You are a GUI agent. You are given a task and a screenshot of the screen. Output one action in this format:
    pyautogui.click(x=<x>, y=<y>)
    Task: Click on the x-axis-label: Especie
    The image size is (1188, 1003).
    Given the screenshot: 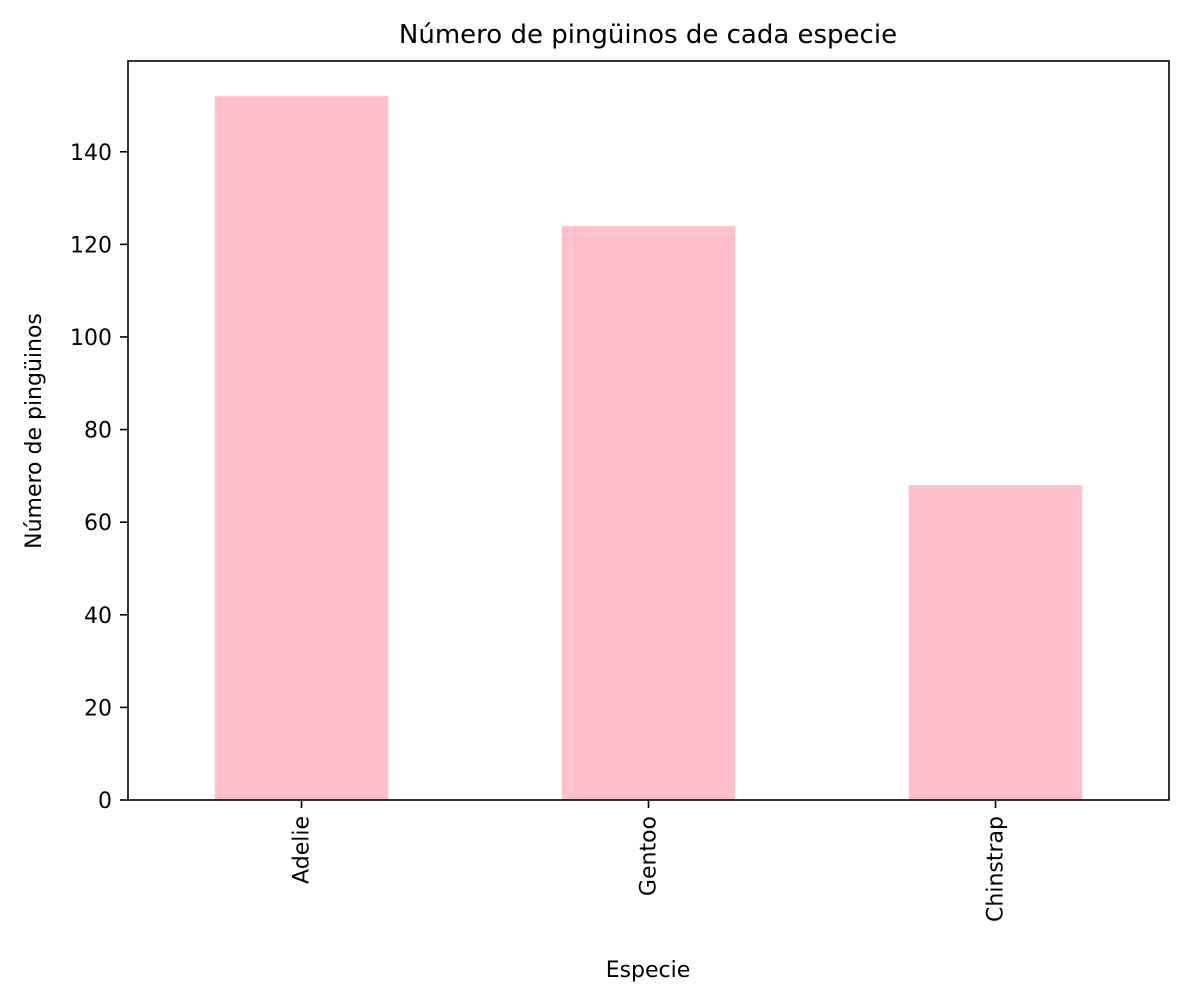 What is the action you would take?
    pyautogui.click(x=648, y=970)
    